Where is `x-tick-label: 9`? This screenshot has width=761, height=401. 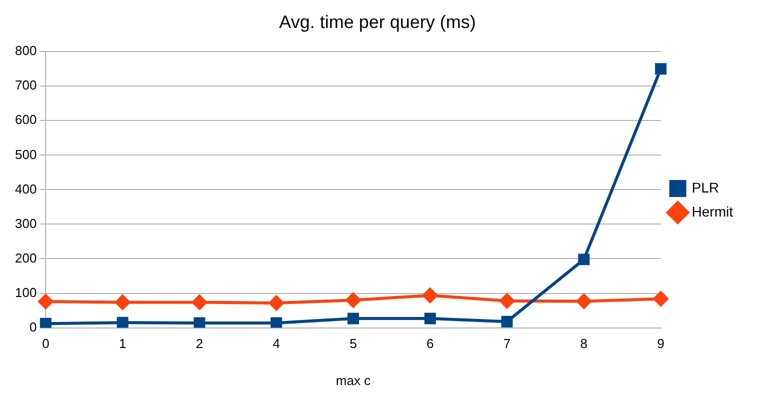 x-tick-label: 9 is located at coordinates (660, 344).